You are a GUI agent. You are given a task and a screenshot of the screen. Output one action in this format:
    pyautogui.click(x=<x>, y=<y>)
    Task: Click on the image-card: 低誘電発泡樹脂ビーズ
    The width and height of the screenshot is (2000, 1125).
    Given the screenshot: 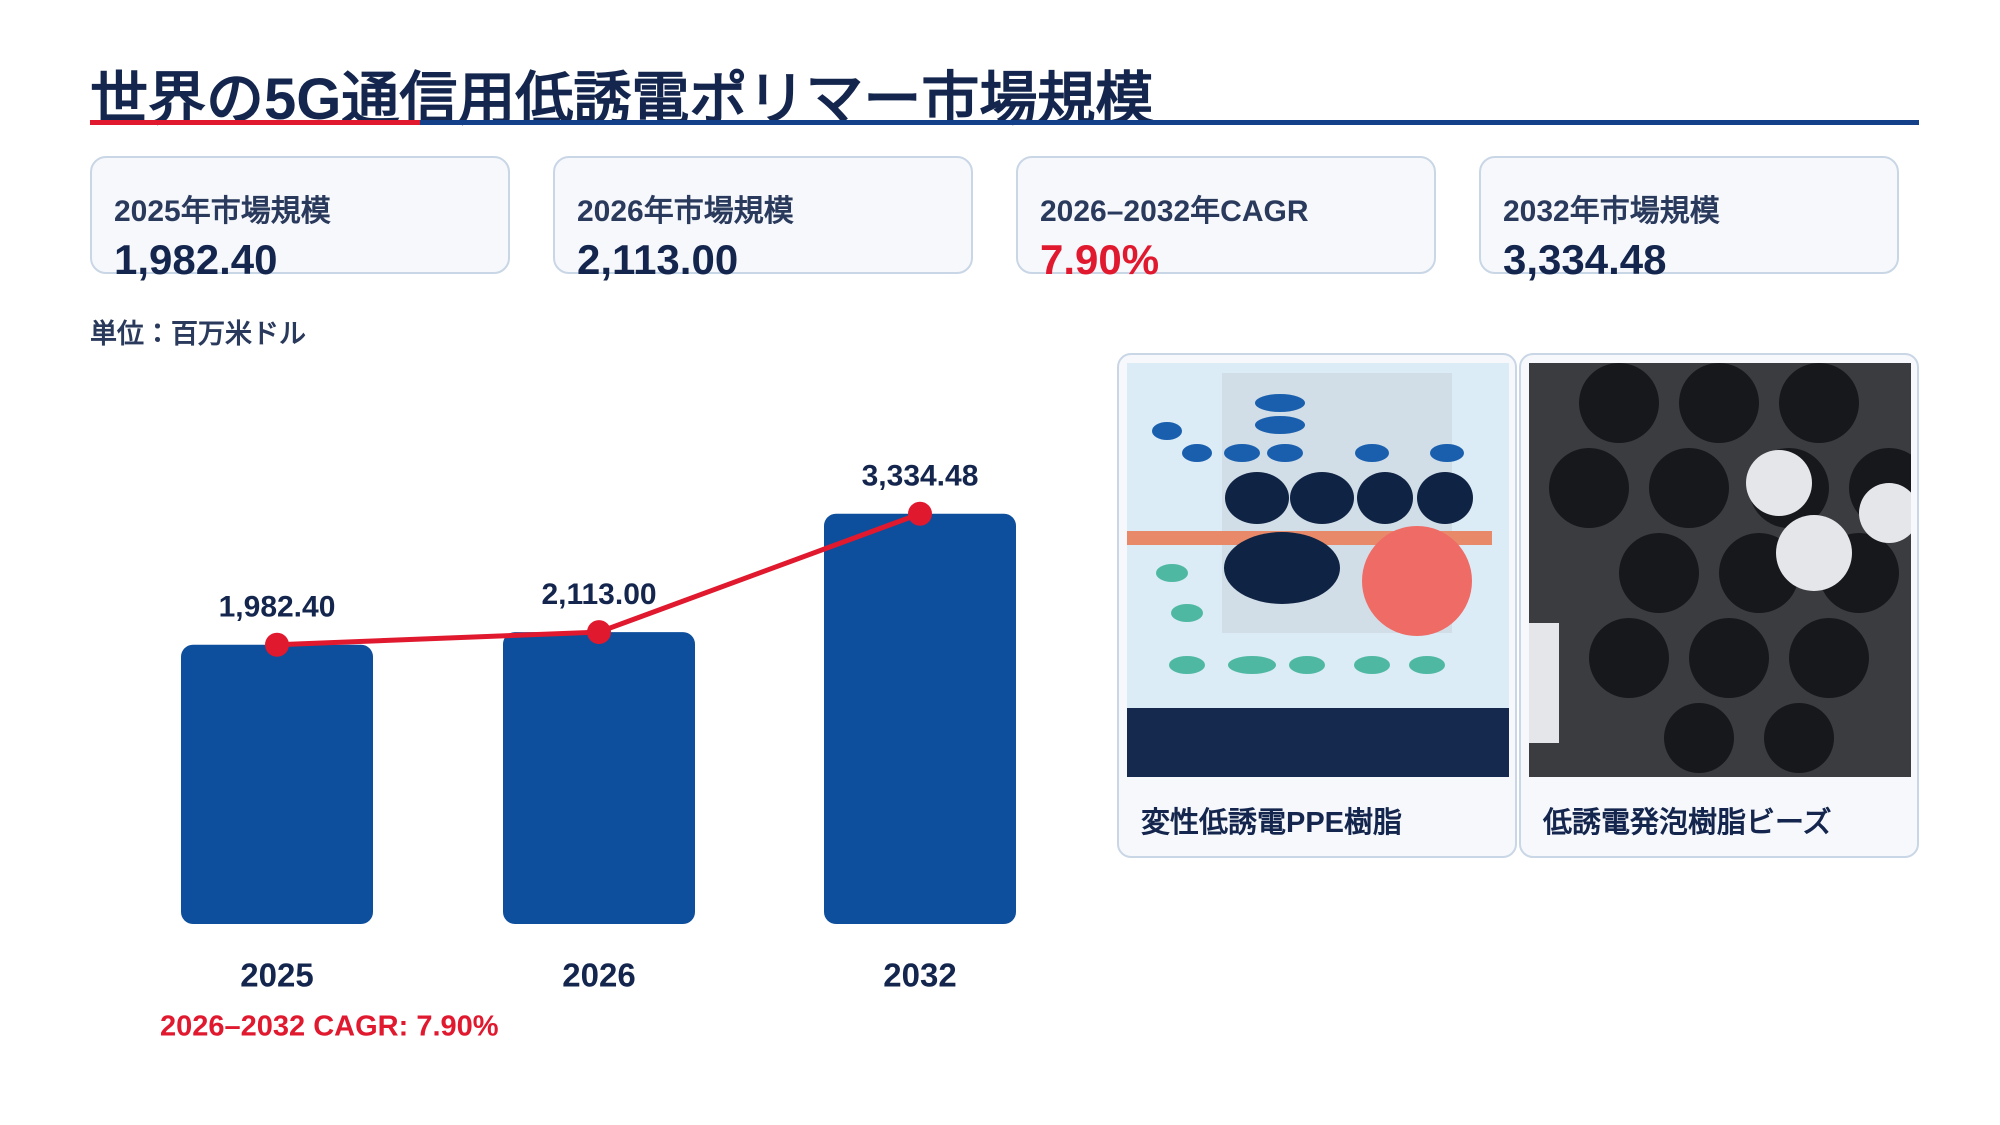 What is the action you would take?
    pyautogui.click(x=1719, y=605)
    